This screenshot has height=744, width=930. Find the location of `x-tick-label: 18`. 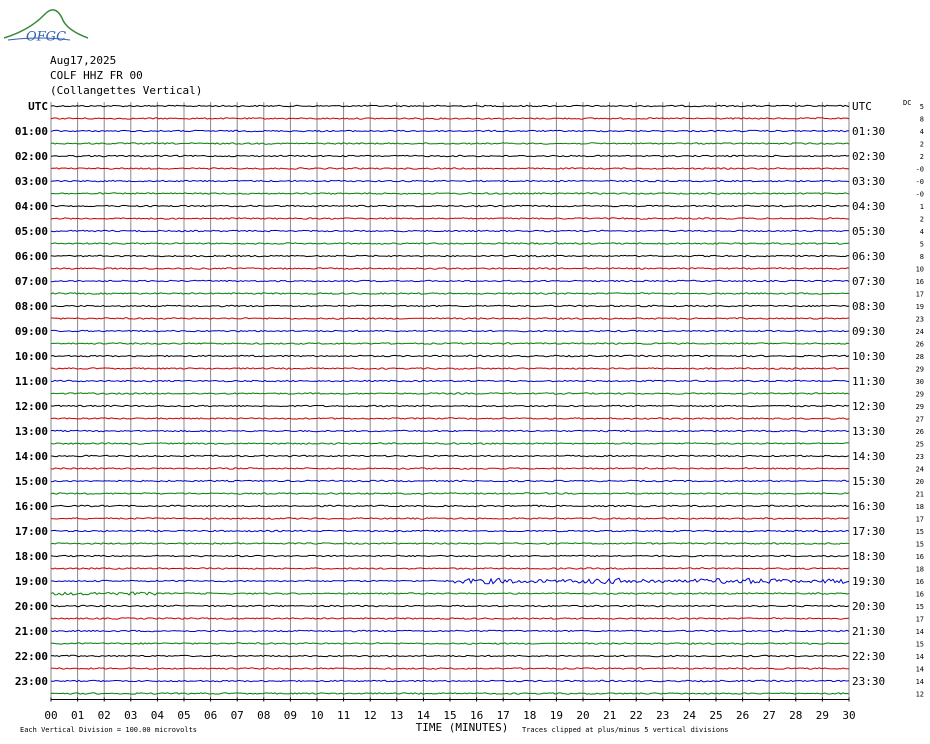

x-tick-label: 18 is located at coordinates (529, 715).